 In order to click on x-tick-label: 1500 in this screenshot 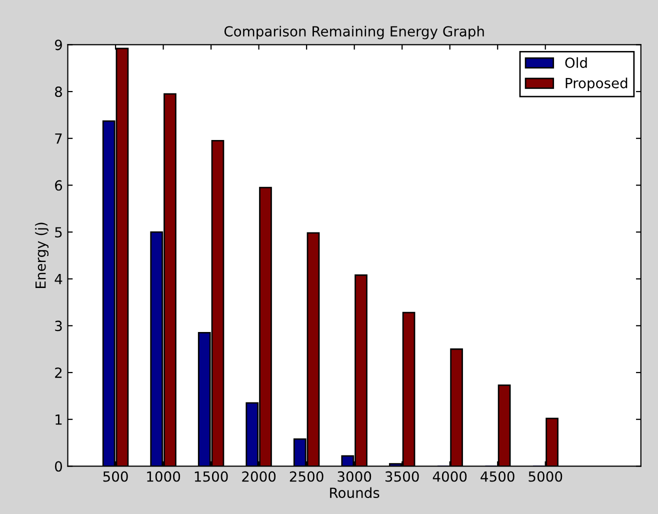, I will do `click(211, 476)`.